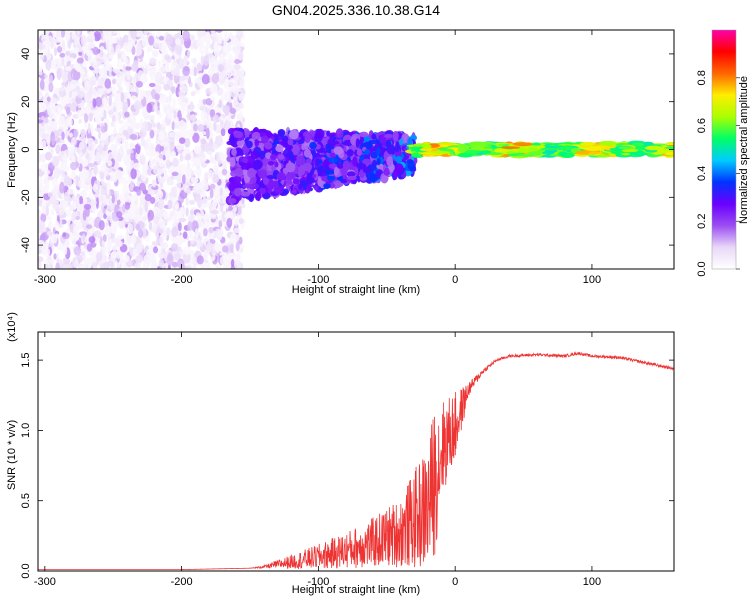  Describe the element at coordinates (702, 77) in the screenshot. I see `colorbar-tick-label: 0.8` at that location.